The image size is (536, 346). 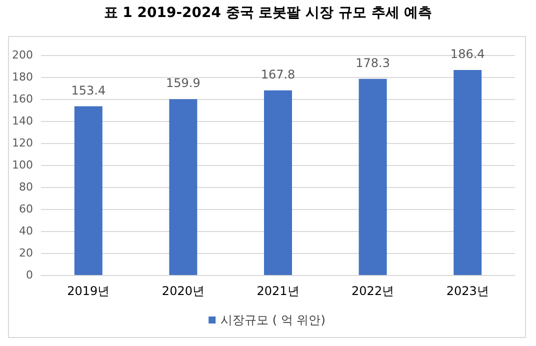 What do you see at coordinates (29, 275) in the screenshot?
I see `y-tick-label: 0` at bounding box center [29, 275].